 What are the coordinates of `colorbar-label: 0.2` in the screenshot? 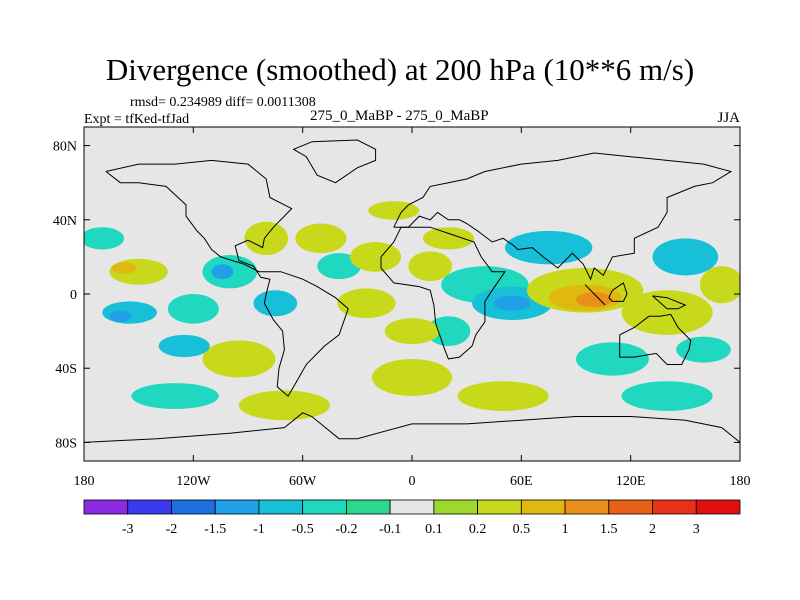 It's located at (478, 529).